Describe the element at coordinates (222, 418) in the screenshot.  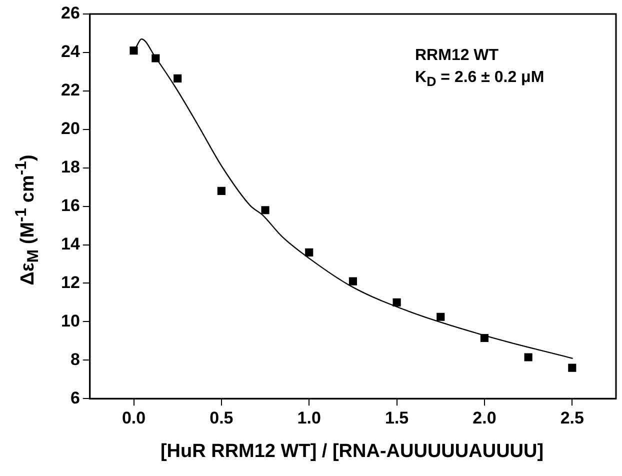
I see `x-tick-label: 0.5` at that location.